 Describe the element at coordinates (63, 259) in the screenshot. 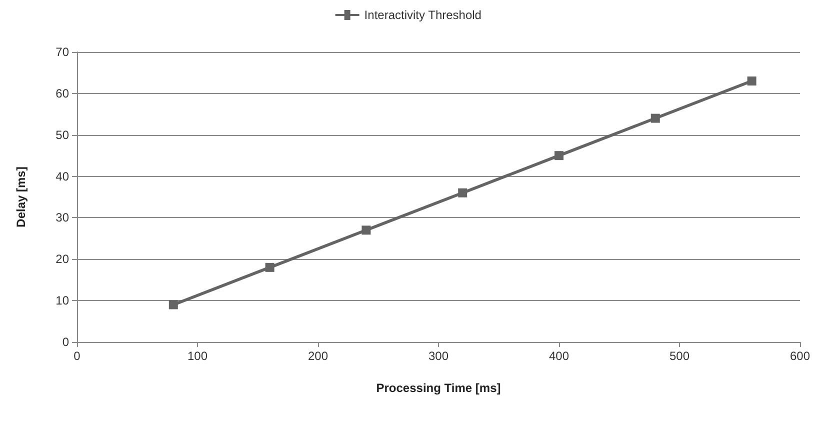

I see `y-tick-label: 20` at that location.